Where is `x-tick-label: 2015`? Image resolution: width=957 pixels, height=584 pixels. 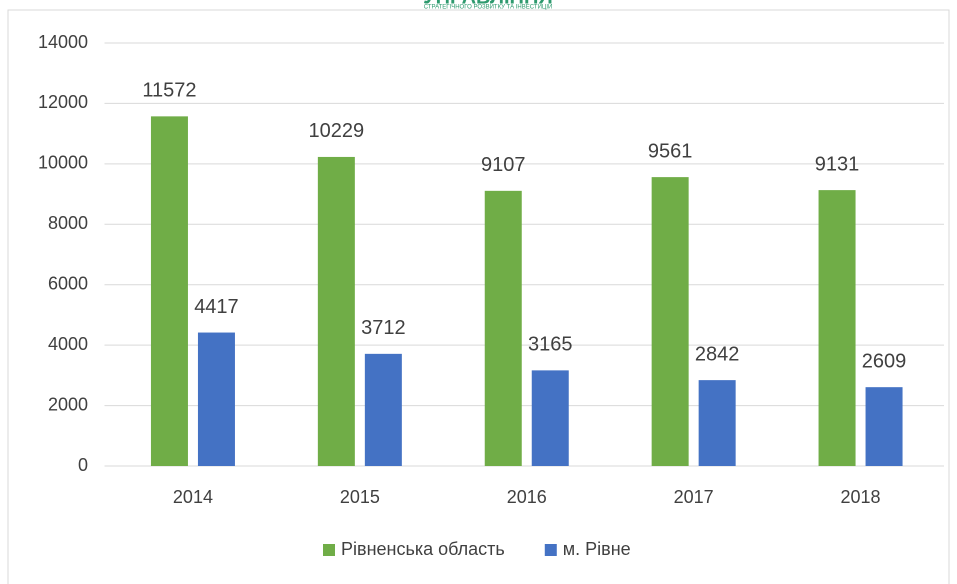
x-tick-label: 2015 is located at coordinates (360, 497).